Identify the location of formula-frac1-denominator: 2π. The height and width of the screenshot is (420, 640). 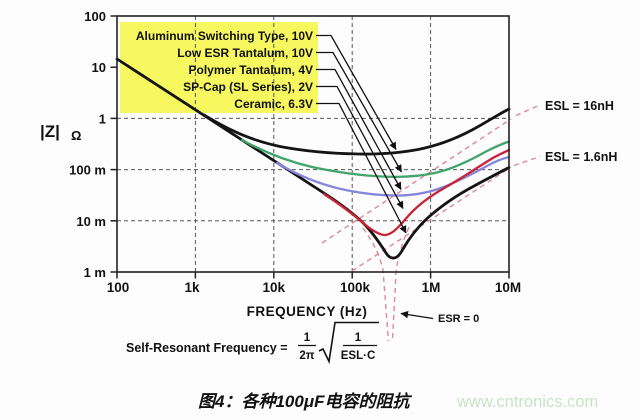
(306, 356).